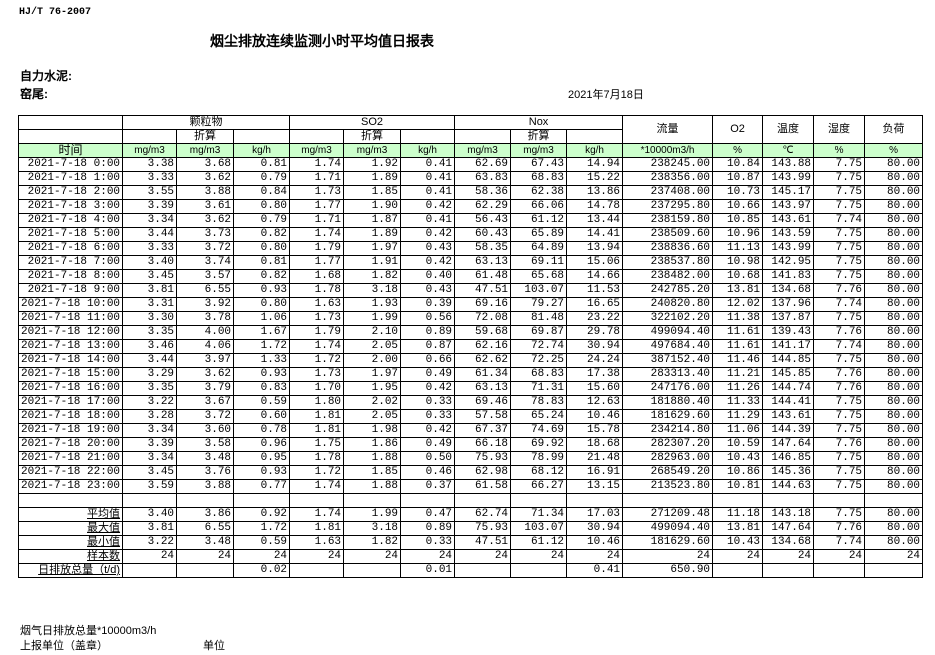 Image resolution: width=935 pixels, height=655 pixels. Describe the element at coordinates (317, 234) in the screenshot. I see `value-cell: 1.74` at that location.